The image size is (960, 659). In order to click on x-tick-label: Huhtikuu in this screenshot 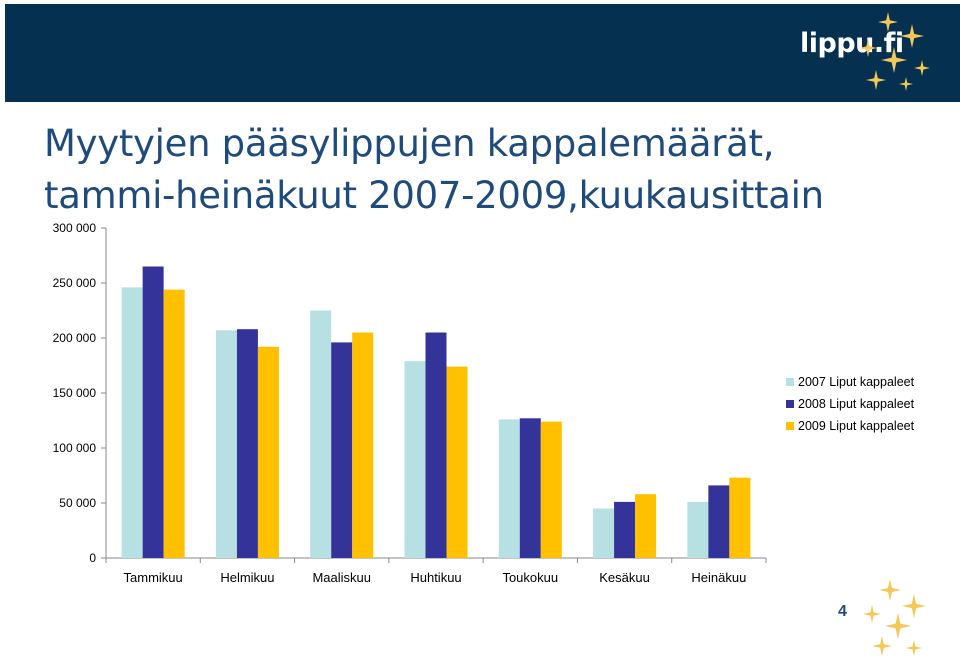, I will do `click(435, 577)`.